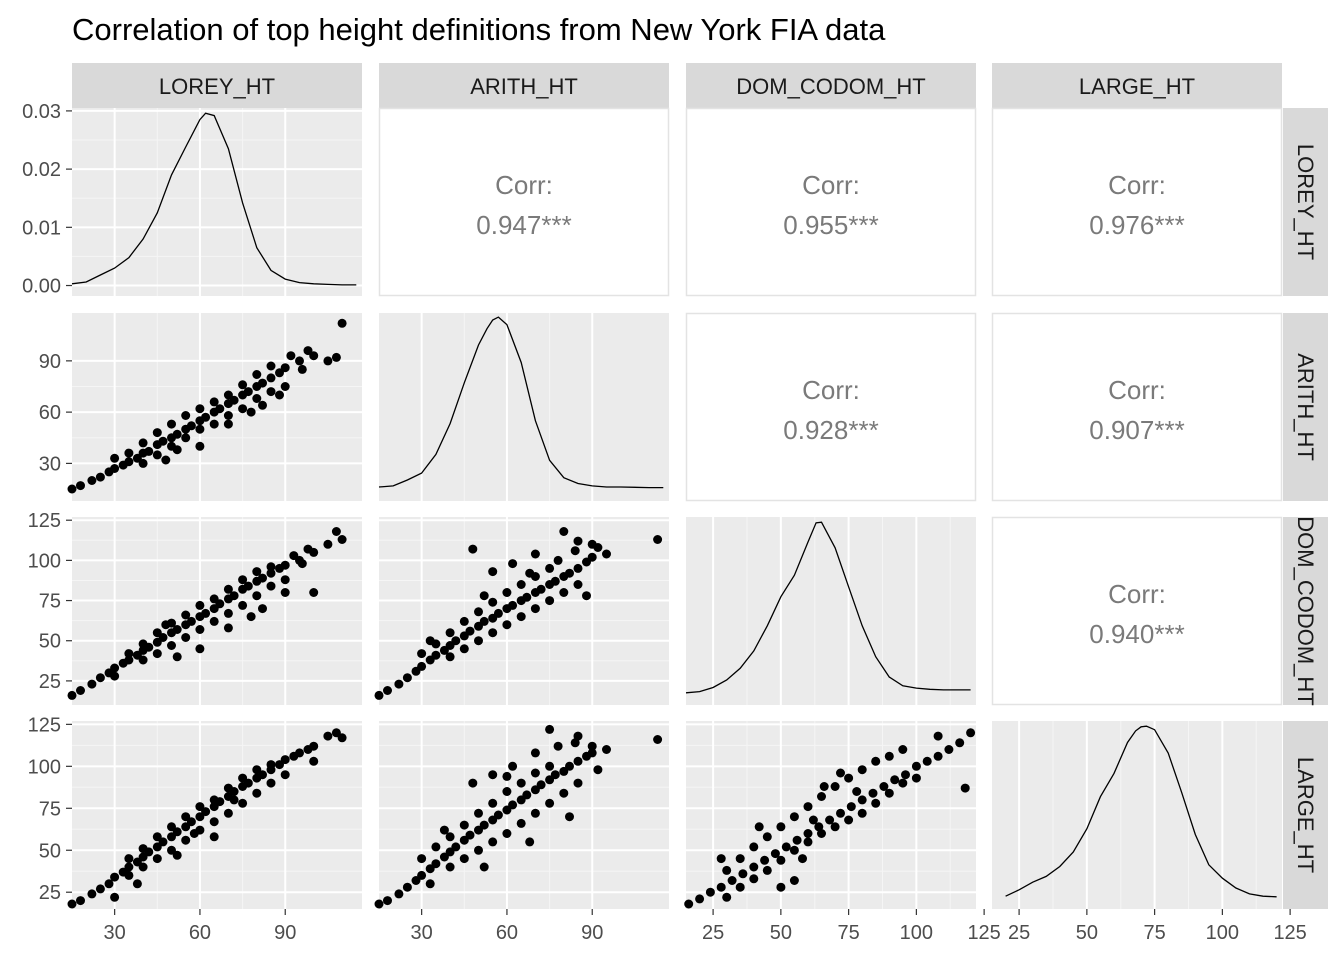  I want to click on correlation-panel, so click(831, 407).